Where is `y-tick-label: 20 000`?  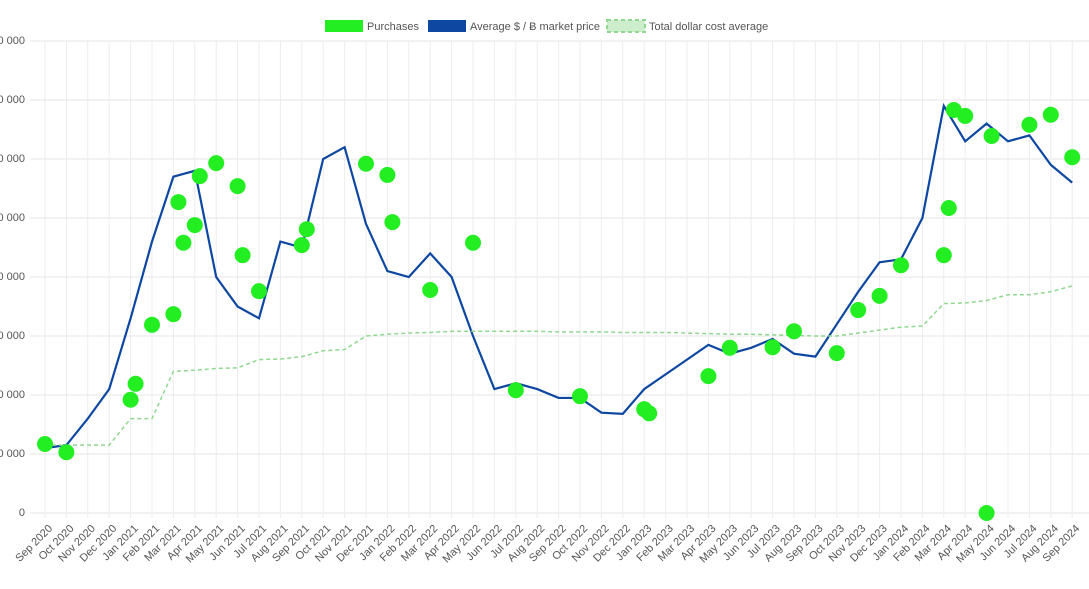 y-tick-label: 20 000 is located at coordinates (12, 395).